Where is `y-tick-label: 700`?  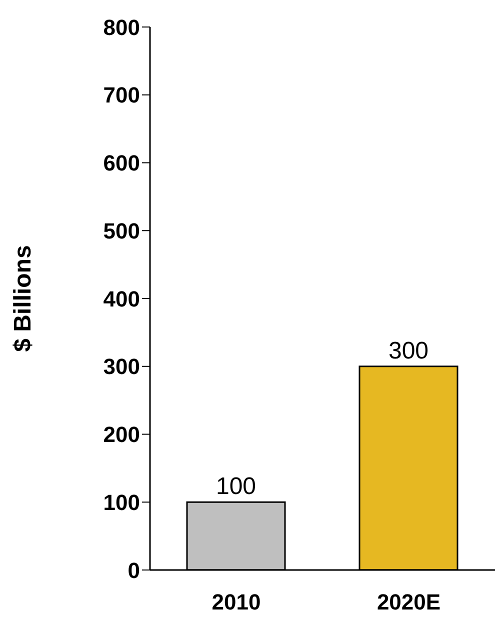 y-tick-label: 700 is located at coordinates (121, 95).